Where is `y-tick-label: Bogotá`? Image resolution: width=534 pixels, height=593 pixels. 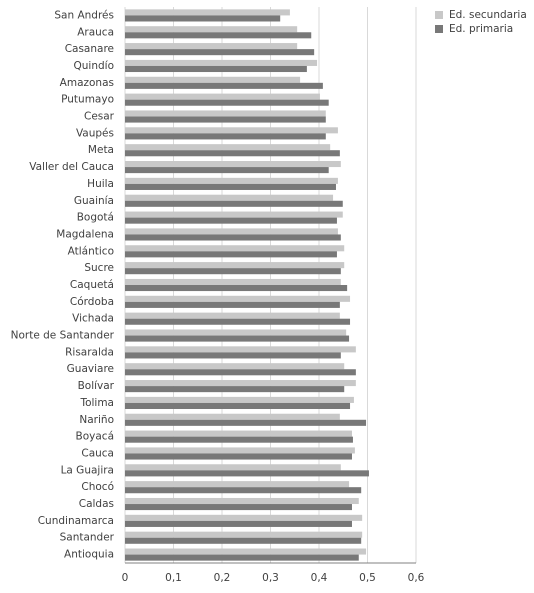 y-tick-label: Bogotá is located at coordinates (95, 218).